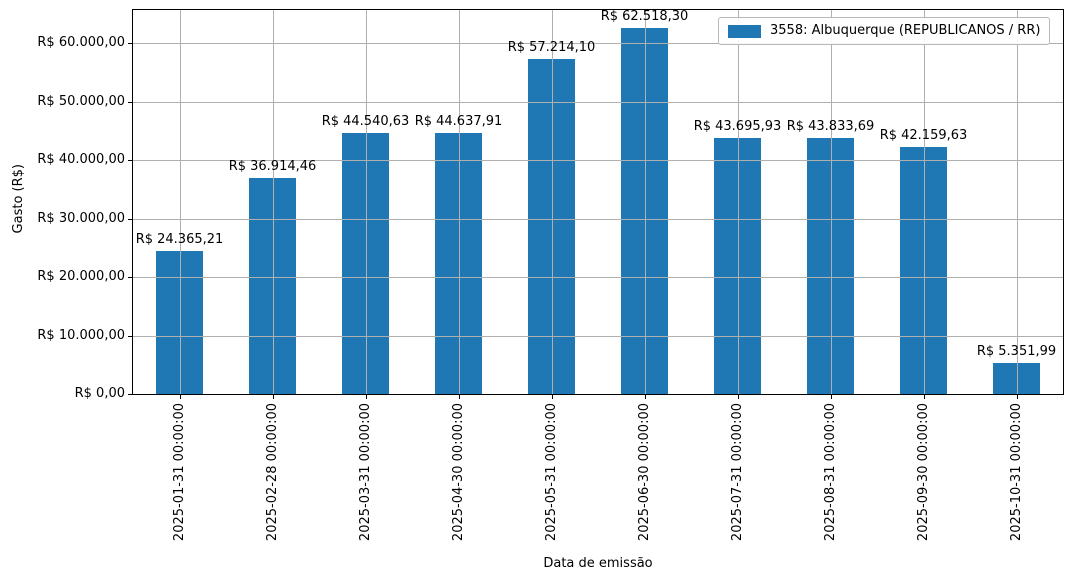  I want to click on y-tick-label: R$ 60.000,00, so click(81, 43).